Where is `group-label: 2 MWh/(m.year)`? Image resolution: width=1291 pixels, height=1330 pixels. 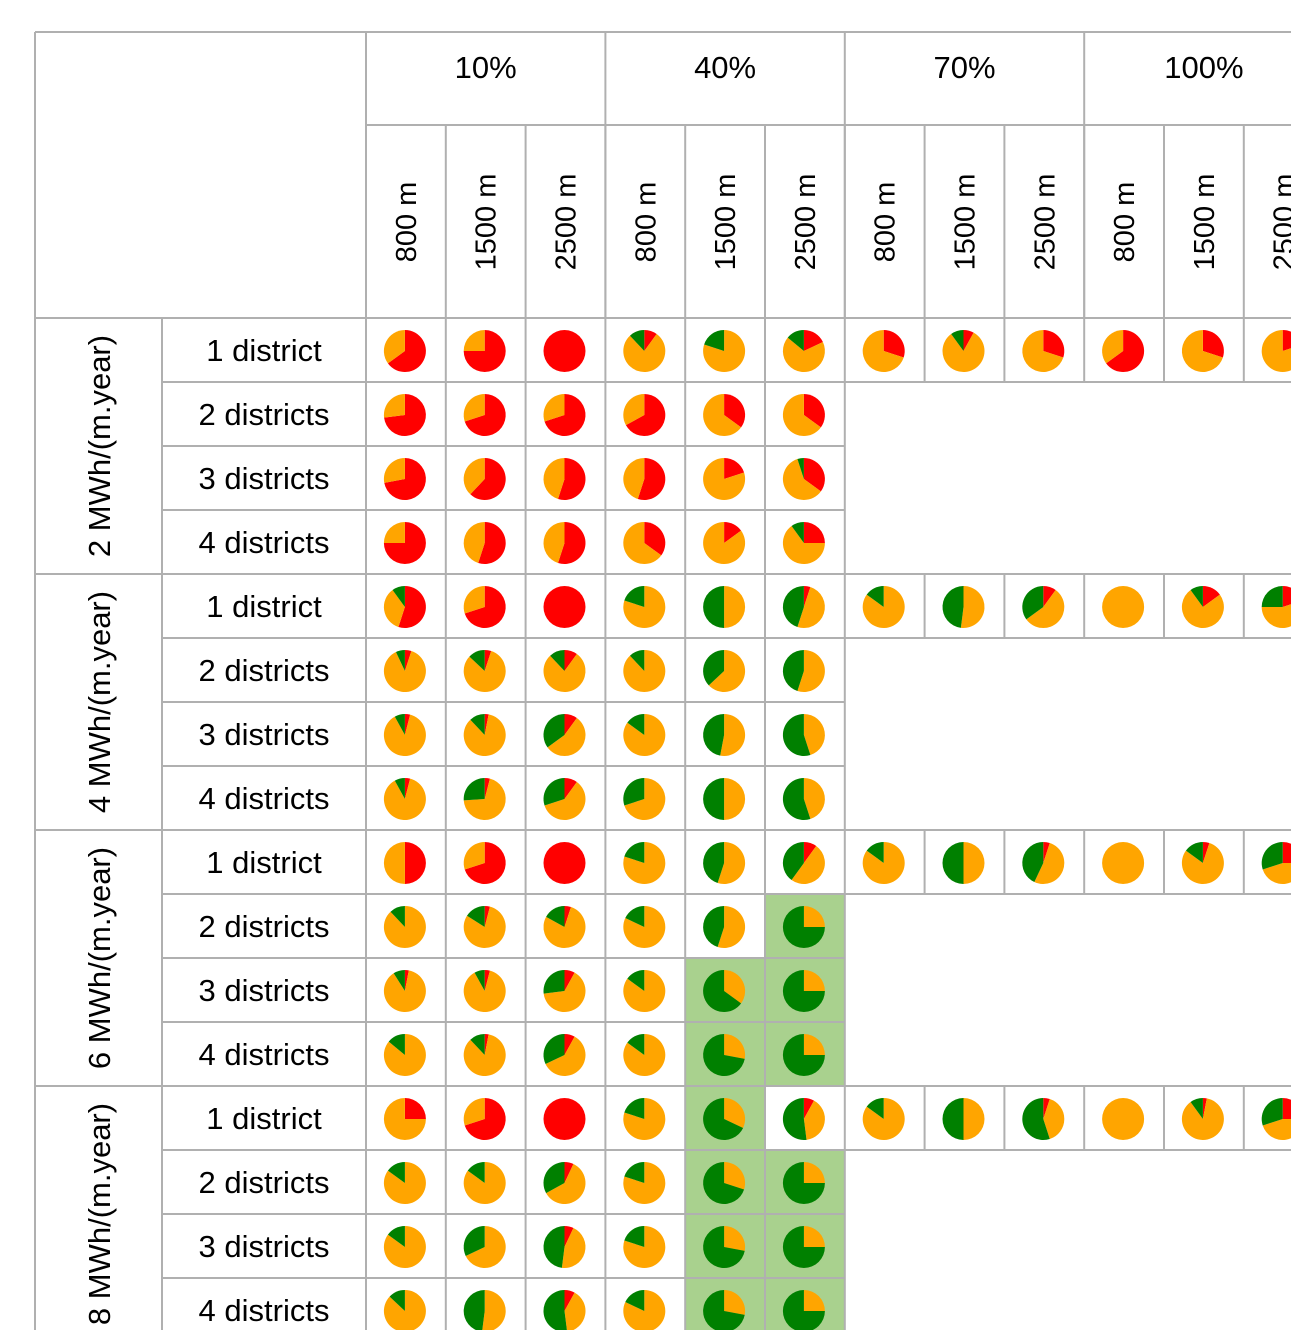 group-label: 2 MWh/(m.year) is located at coordinates (99, 446).